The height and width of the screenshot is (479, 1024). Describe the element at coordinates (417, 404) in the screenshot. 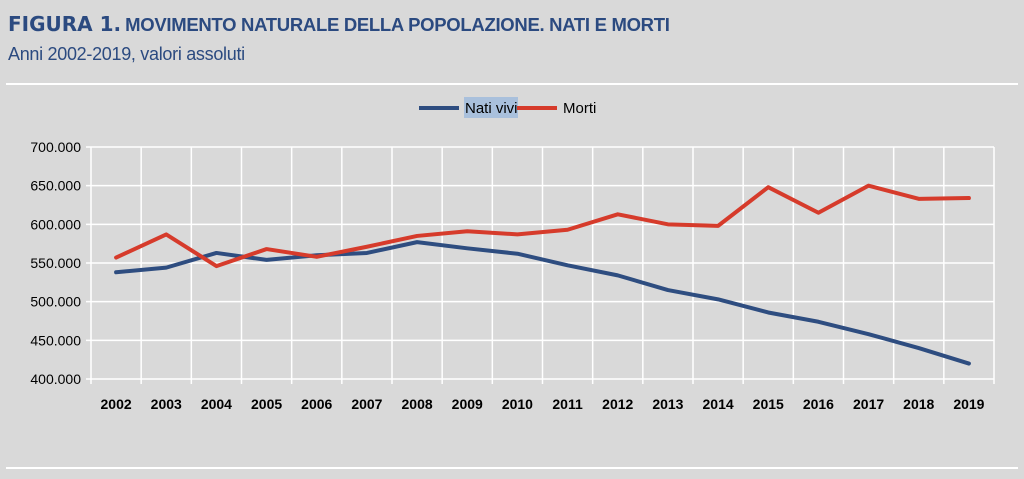

I see `x-tick-label: 2008` at that location.